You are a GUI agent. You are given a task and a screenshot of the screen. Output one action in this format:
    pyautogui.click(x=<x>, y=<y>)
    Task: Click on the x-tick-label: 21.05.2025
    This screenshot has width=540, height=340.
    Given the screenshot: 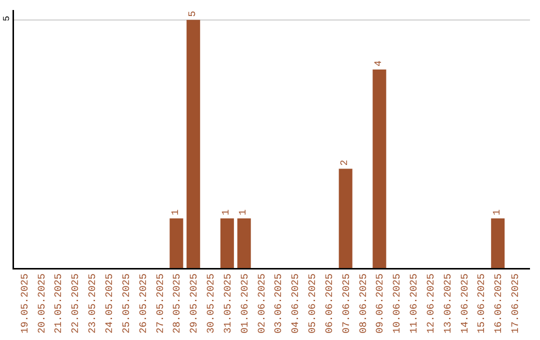 What is the action you would take?
    pyautogui.click(x=60, y=304)
    